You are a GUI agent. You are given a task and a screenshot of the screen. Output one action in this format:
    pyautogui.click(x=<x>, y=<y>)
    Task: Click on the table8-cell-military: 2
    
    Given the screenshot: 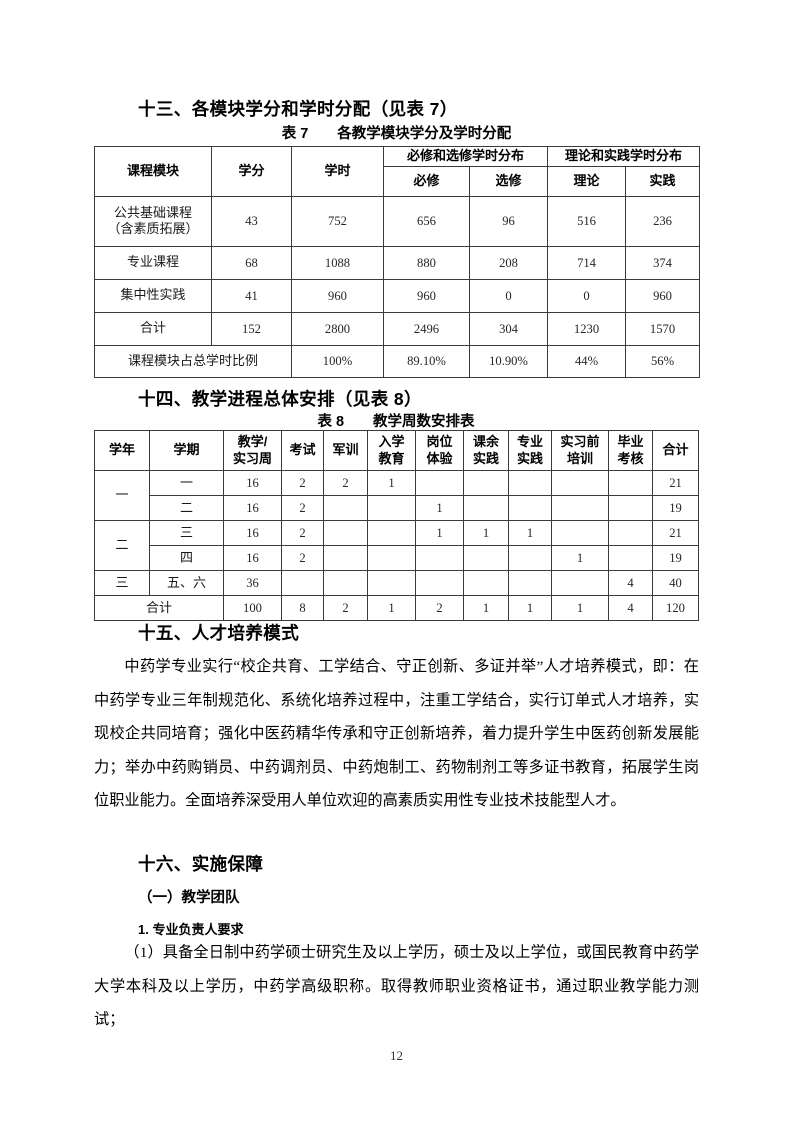 What is the action you would take?
    pyautogui.click(x=345, y=483)
    